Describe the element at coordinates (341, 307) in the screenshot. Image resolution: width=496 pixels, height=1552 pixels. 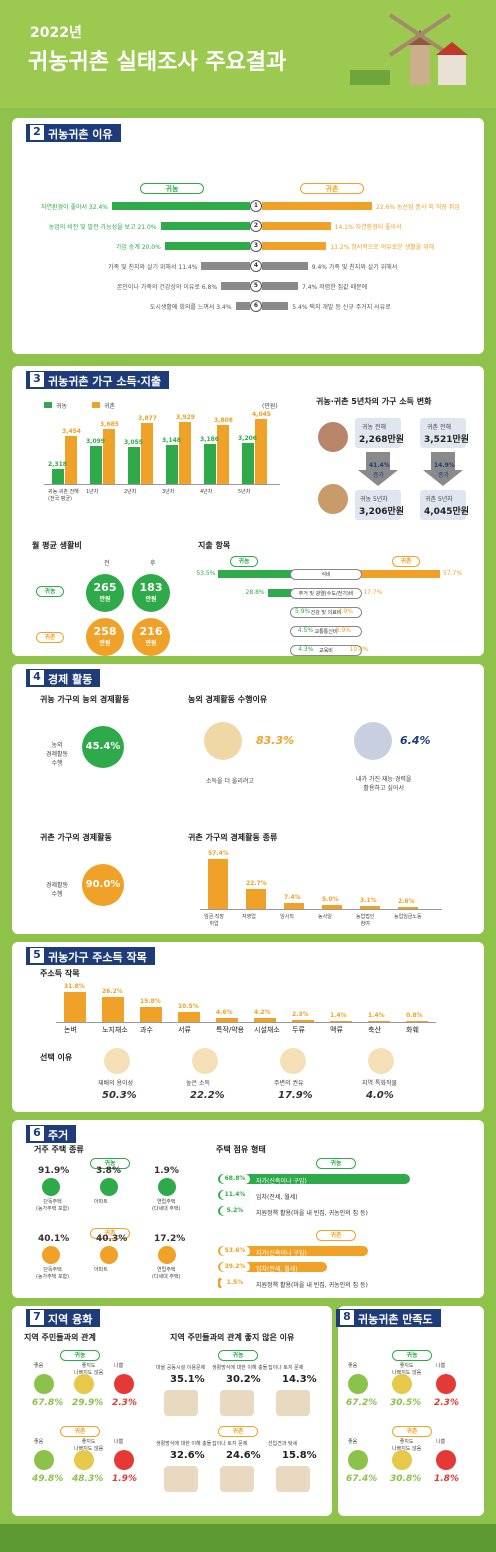
I see `reason-right-label: 5.4% 택지 개발 등 신규 주거지 사유로` at that location.